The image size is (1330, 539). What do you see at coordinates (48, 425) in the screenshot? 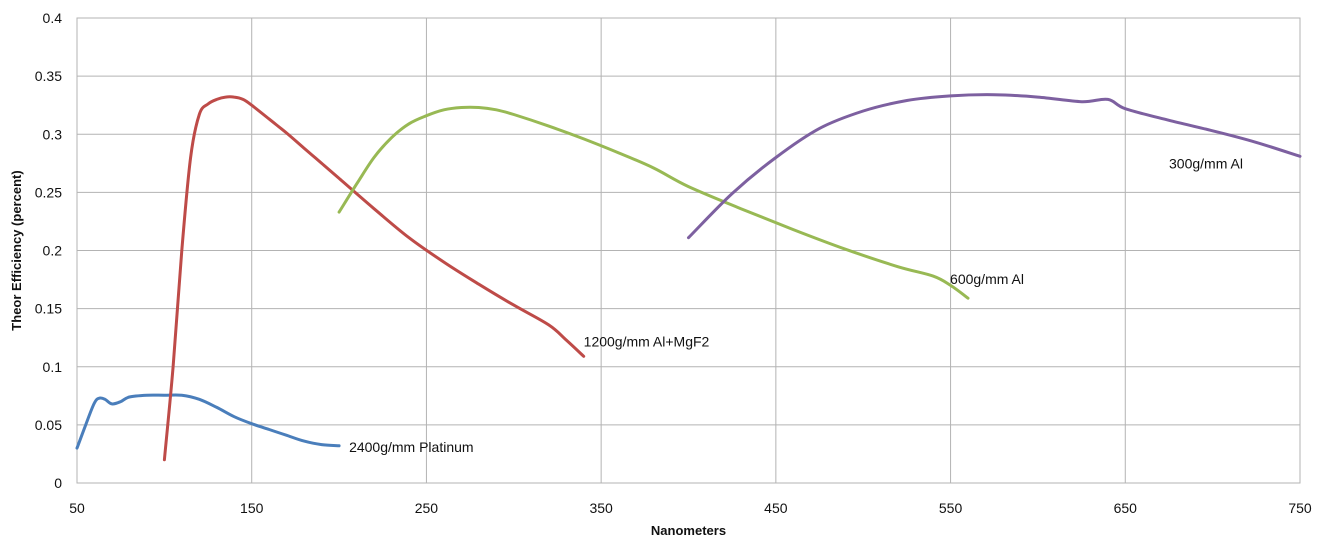
I see `y-tick-label: 0.05` at bounding box center [48, 425].